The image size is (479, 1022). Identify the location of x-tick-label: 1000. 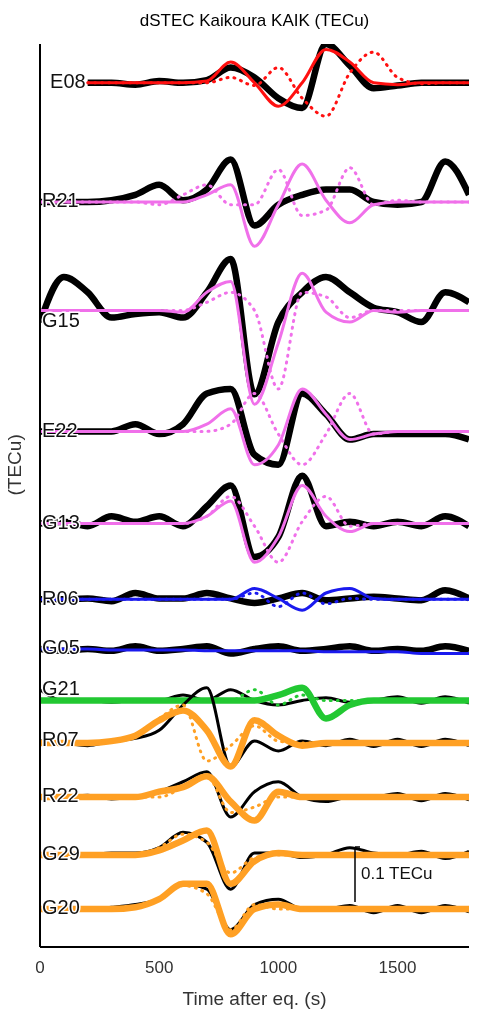
(278, 968).